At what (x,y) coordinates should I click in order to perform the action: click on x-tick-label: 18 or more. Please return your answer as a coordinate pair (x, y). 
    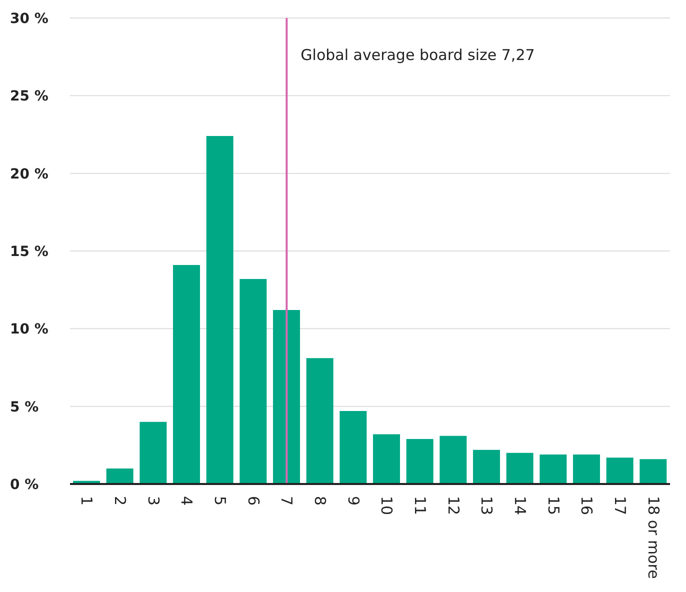
    Looking at the image, I should click on (653, 537).